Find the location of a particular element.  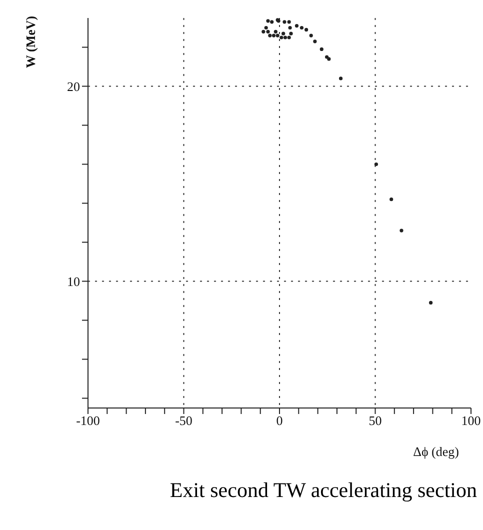

text: Exit second TW accelerating section is located at coordinates (323, 490).